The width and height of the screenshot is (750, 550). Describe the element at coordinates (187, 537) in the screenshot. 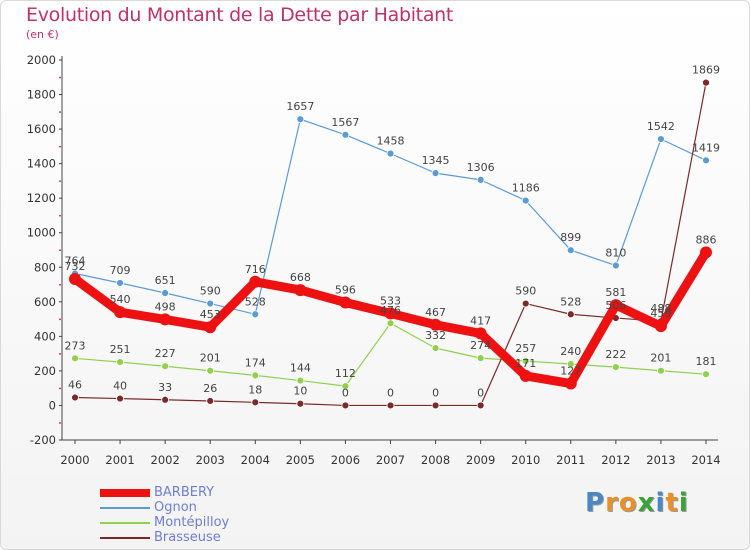

I see `legend-label: Brasseuse` at that location.